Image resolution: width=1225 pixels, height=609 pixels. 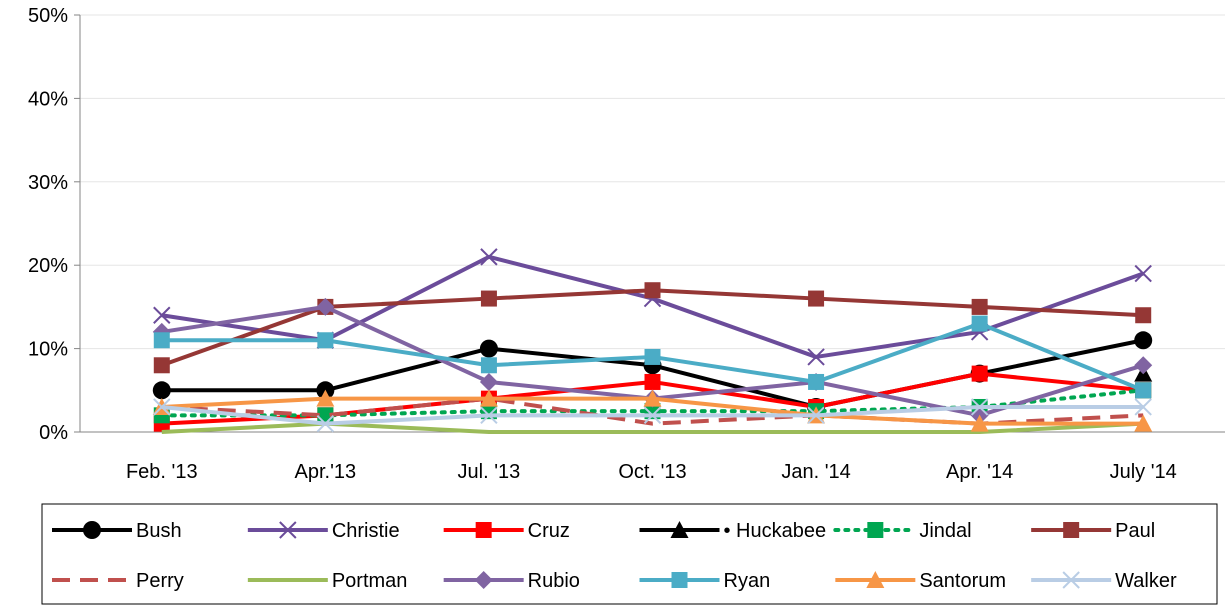 I want to click on legend-entry: Walker, so click(x=1104, y=581).